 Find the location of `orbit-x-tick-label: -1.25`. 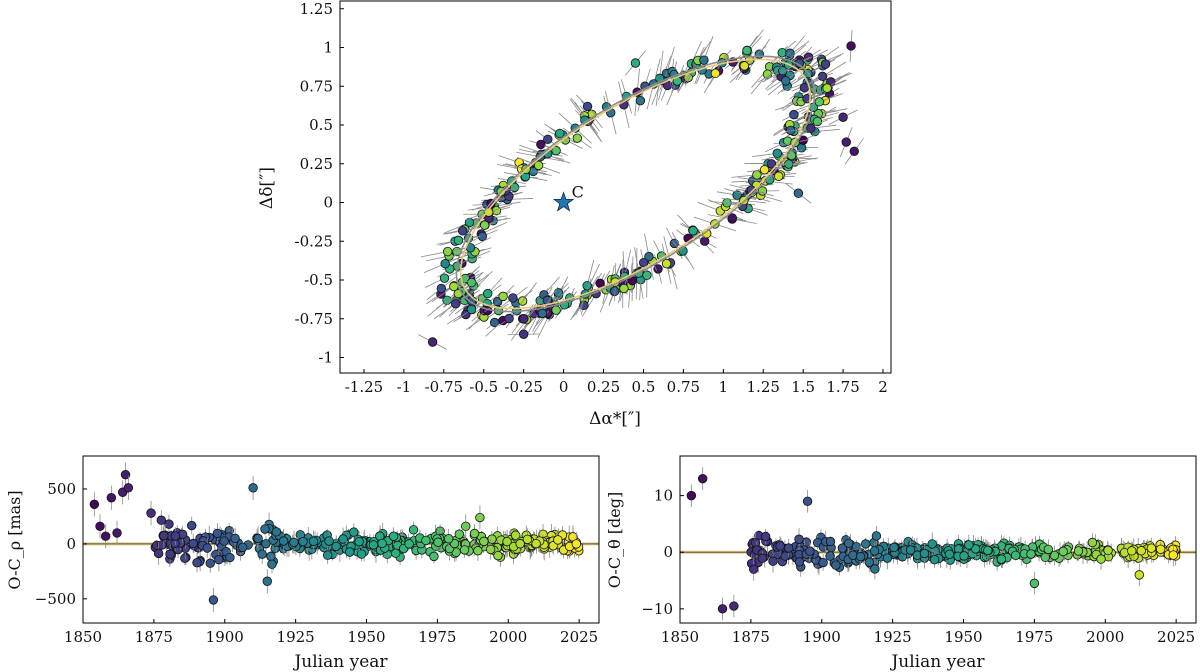

orbit-x-tick-label: -1.25 is located at coordinates (364, 387).